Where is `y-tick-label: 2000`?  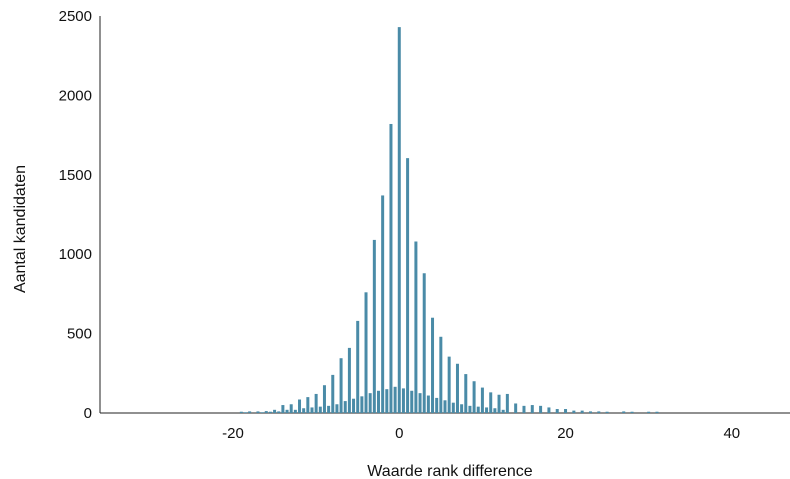
y-tick-label: 2000 is located at coordinates (75, 95).